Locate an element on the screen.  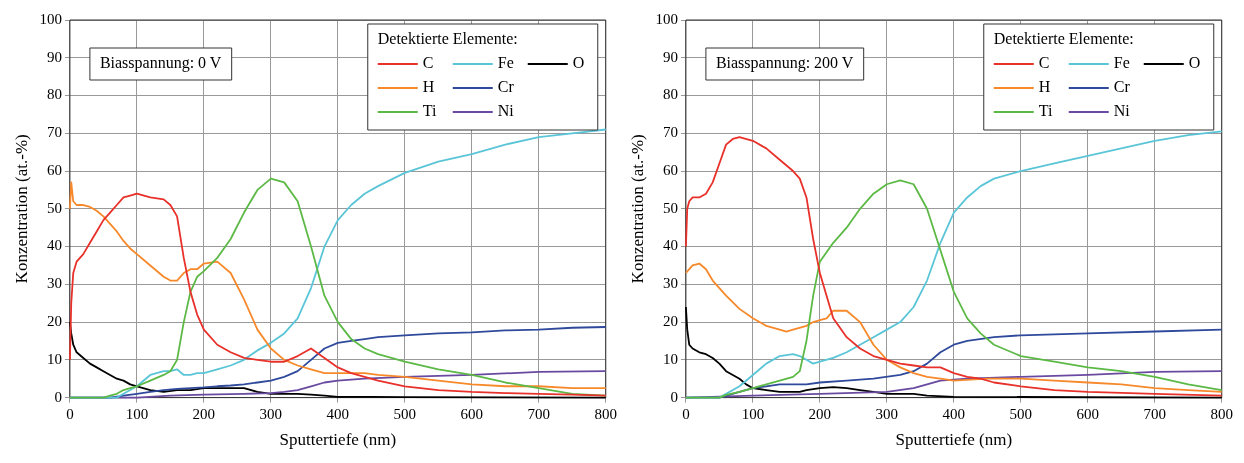
annotation: Biasspannung: 0 V is located at coordinates (160, 63).